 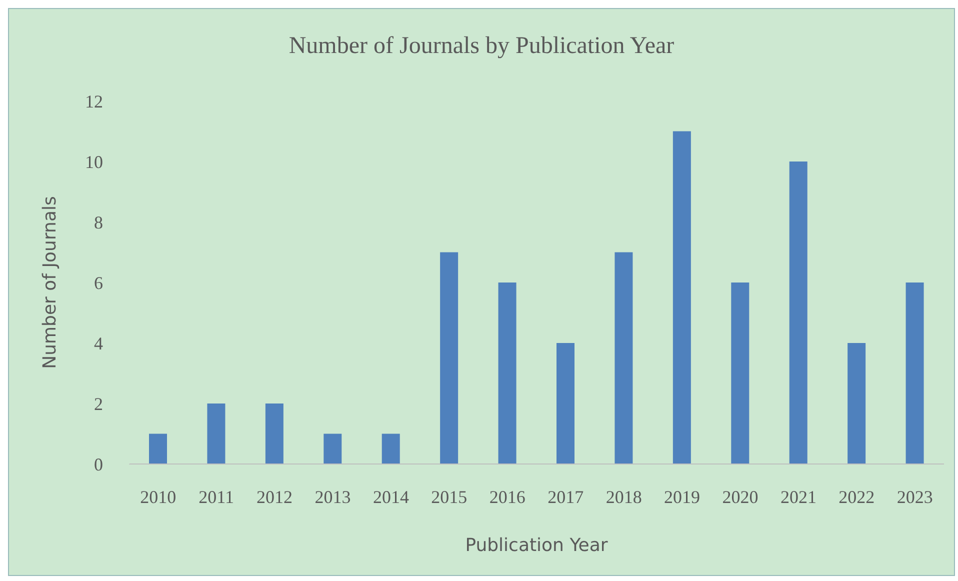 I want to click on x-tick-label: 2016, so click(x=507, y=496).